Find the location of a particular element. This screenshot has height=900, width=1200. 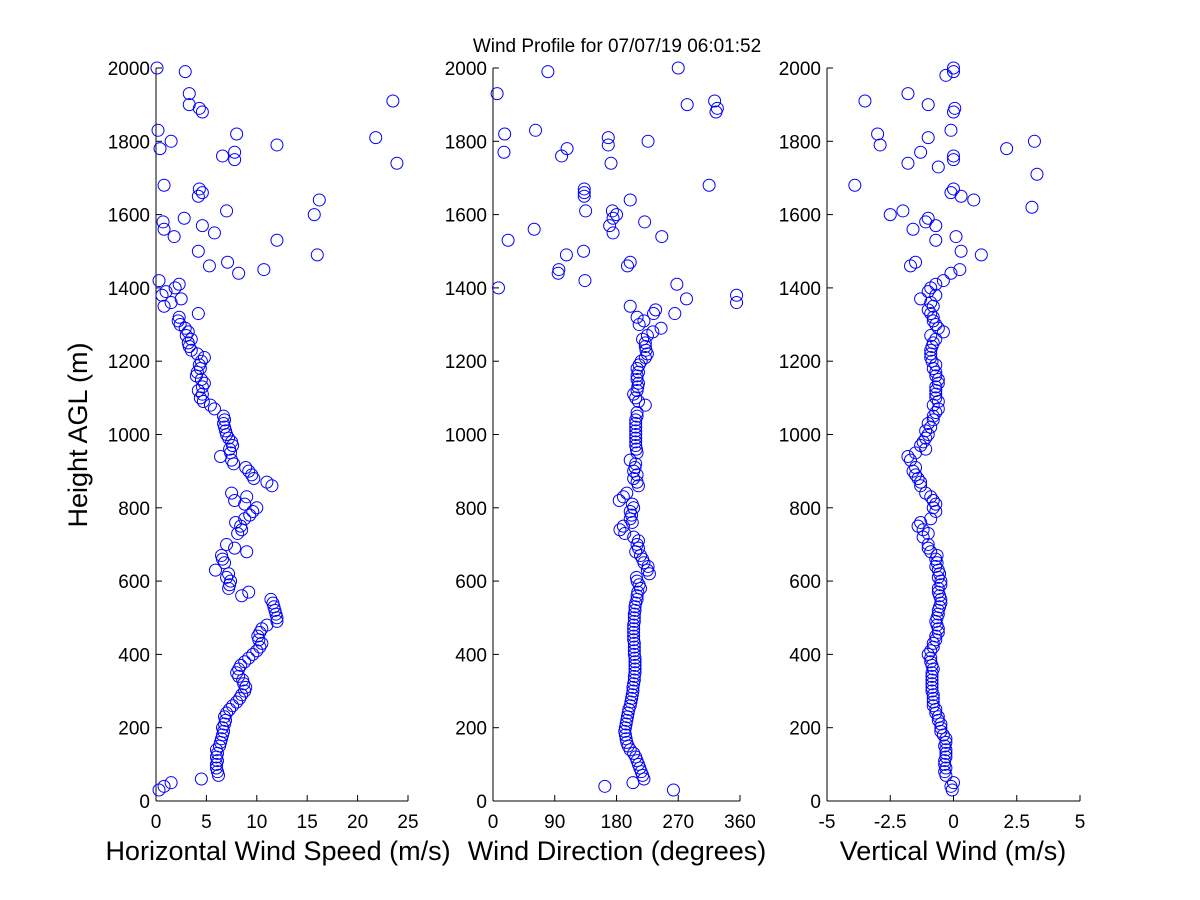

vertical-x-tick-label: 0 is located at coordinates (953, 822).